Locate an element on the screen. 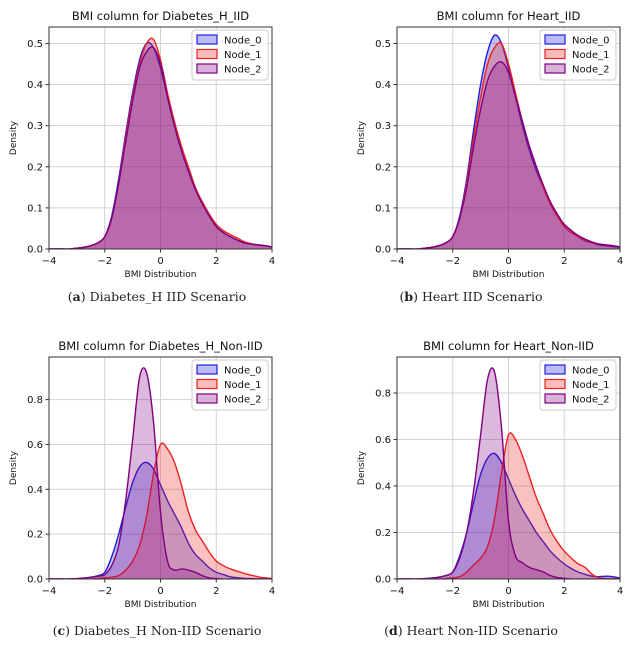 The width and height of the screenshot is (628, 646). caption: (a) Diabetes_H IID Scenario is located at coordinates (157, 296).